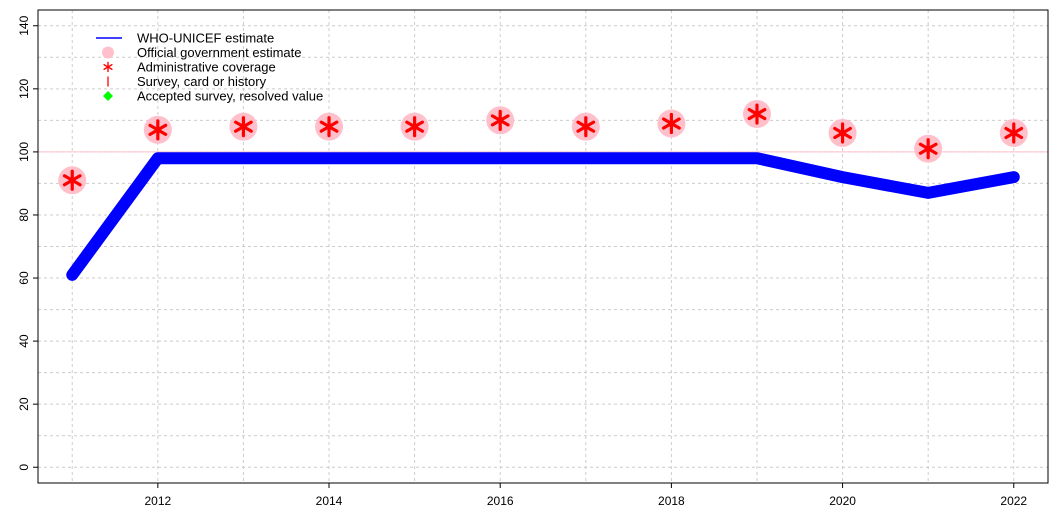 The image size is (1052, 513). I want to click on x-tick-label: 2018, so click(671, 501).